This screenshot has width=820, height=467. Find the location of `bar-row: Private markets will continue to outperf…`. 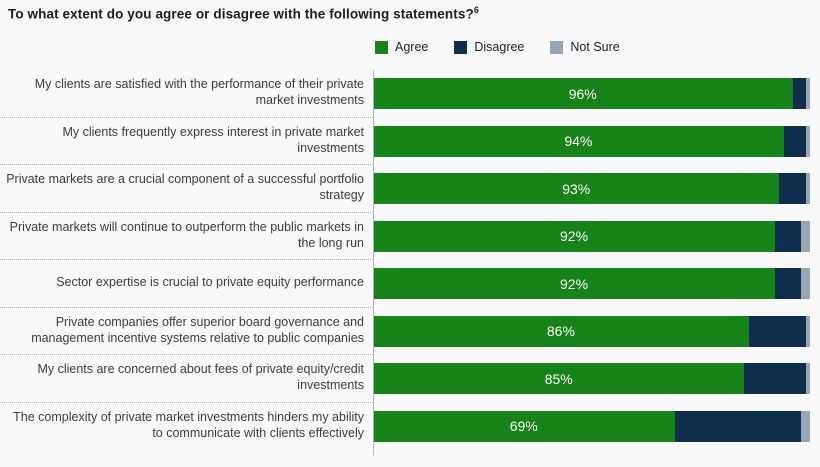

bar-row: Private markets will continue to outperf… is located at coordinates (406, 236).